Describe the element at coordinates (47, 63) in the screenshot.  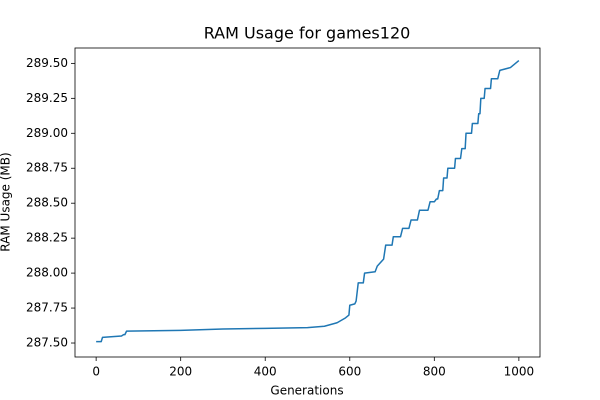
I see `y-tick-label: 289.50` at that location.